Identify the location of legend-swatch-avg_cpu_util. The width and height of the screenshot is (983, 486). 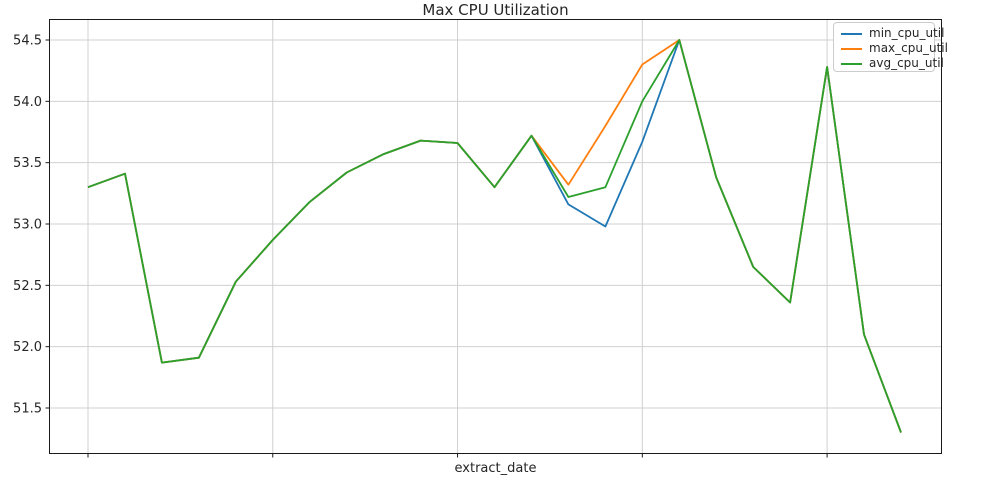
(851, 63).